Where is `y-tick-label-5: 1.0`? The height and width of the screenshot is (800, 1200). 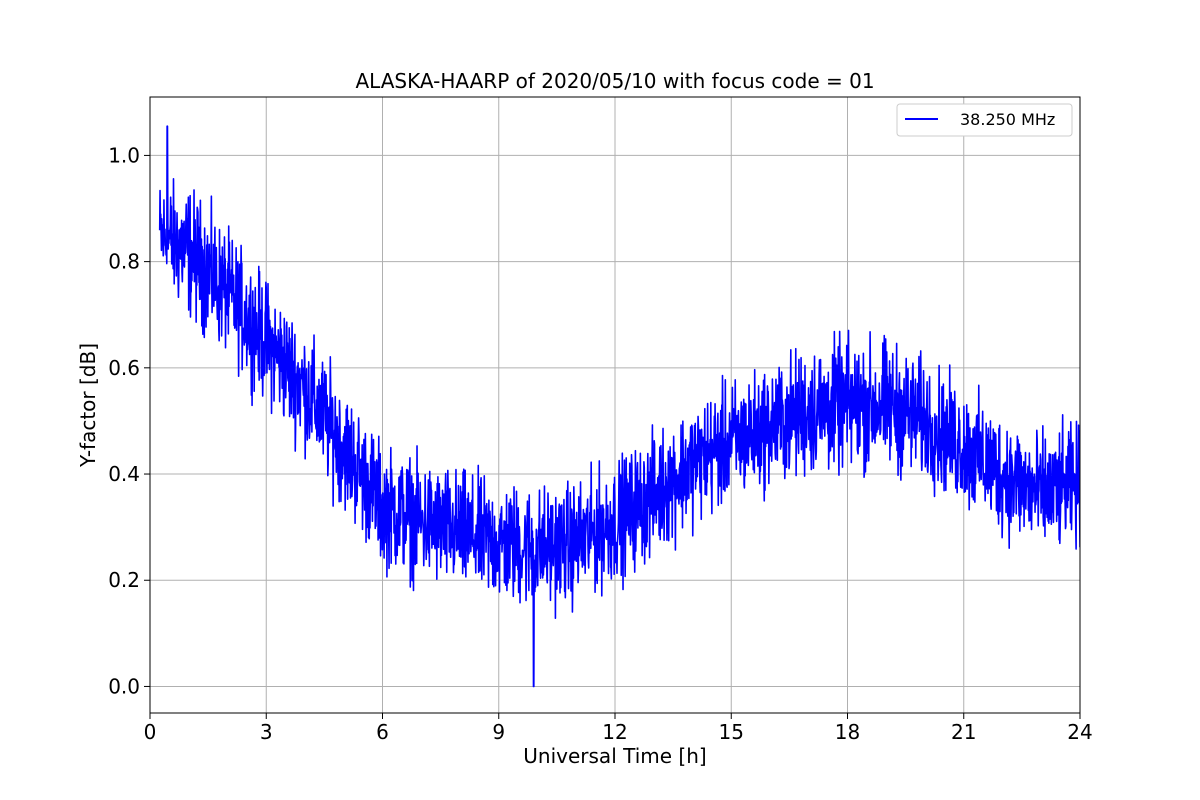
y-tick-label-5: 1.0 is located at coordinates (124, 155).